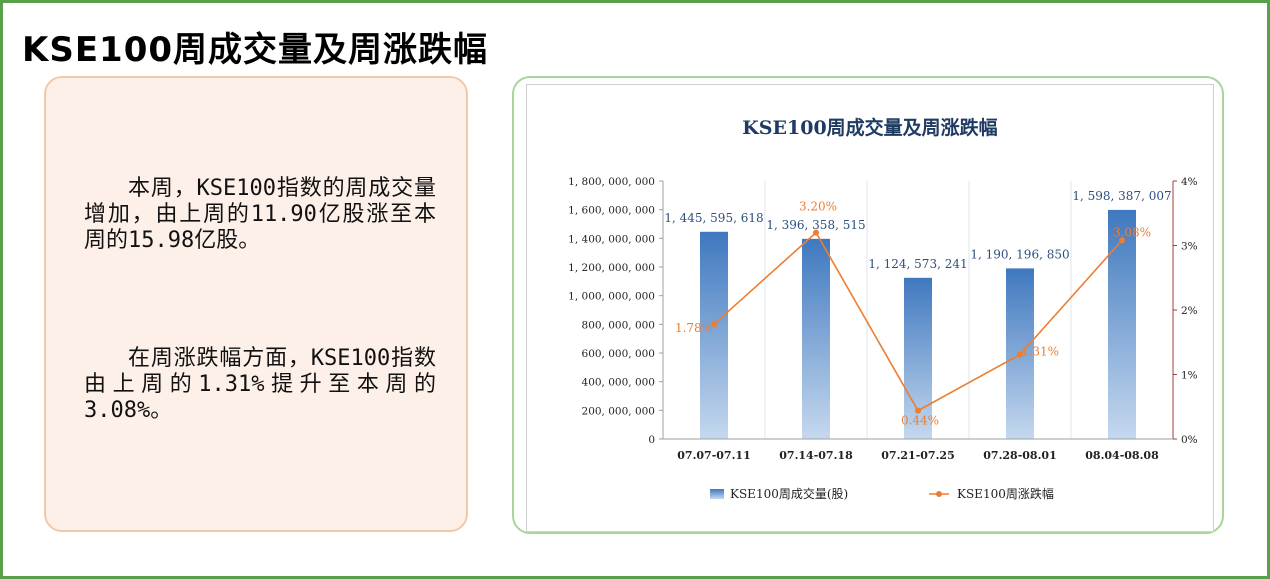 The width and height of the screenshot is (1270, 579). I want to click on volume-bar-label: 1, 190, 196, 850, so click(1019, 254).